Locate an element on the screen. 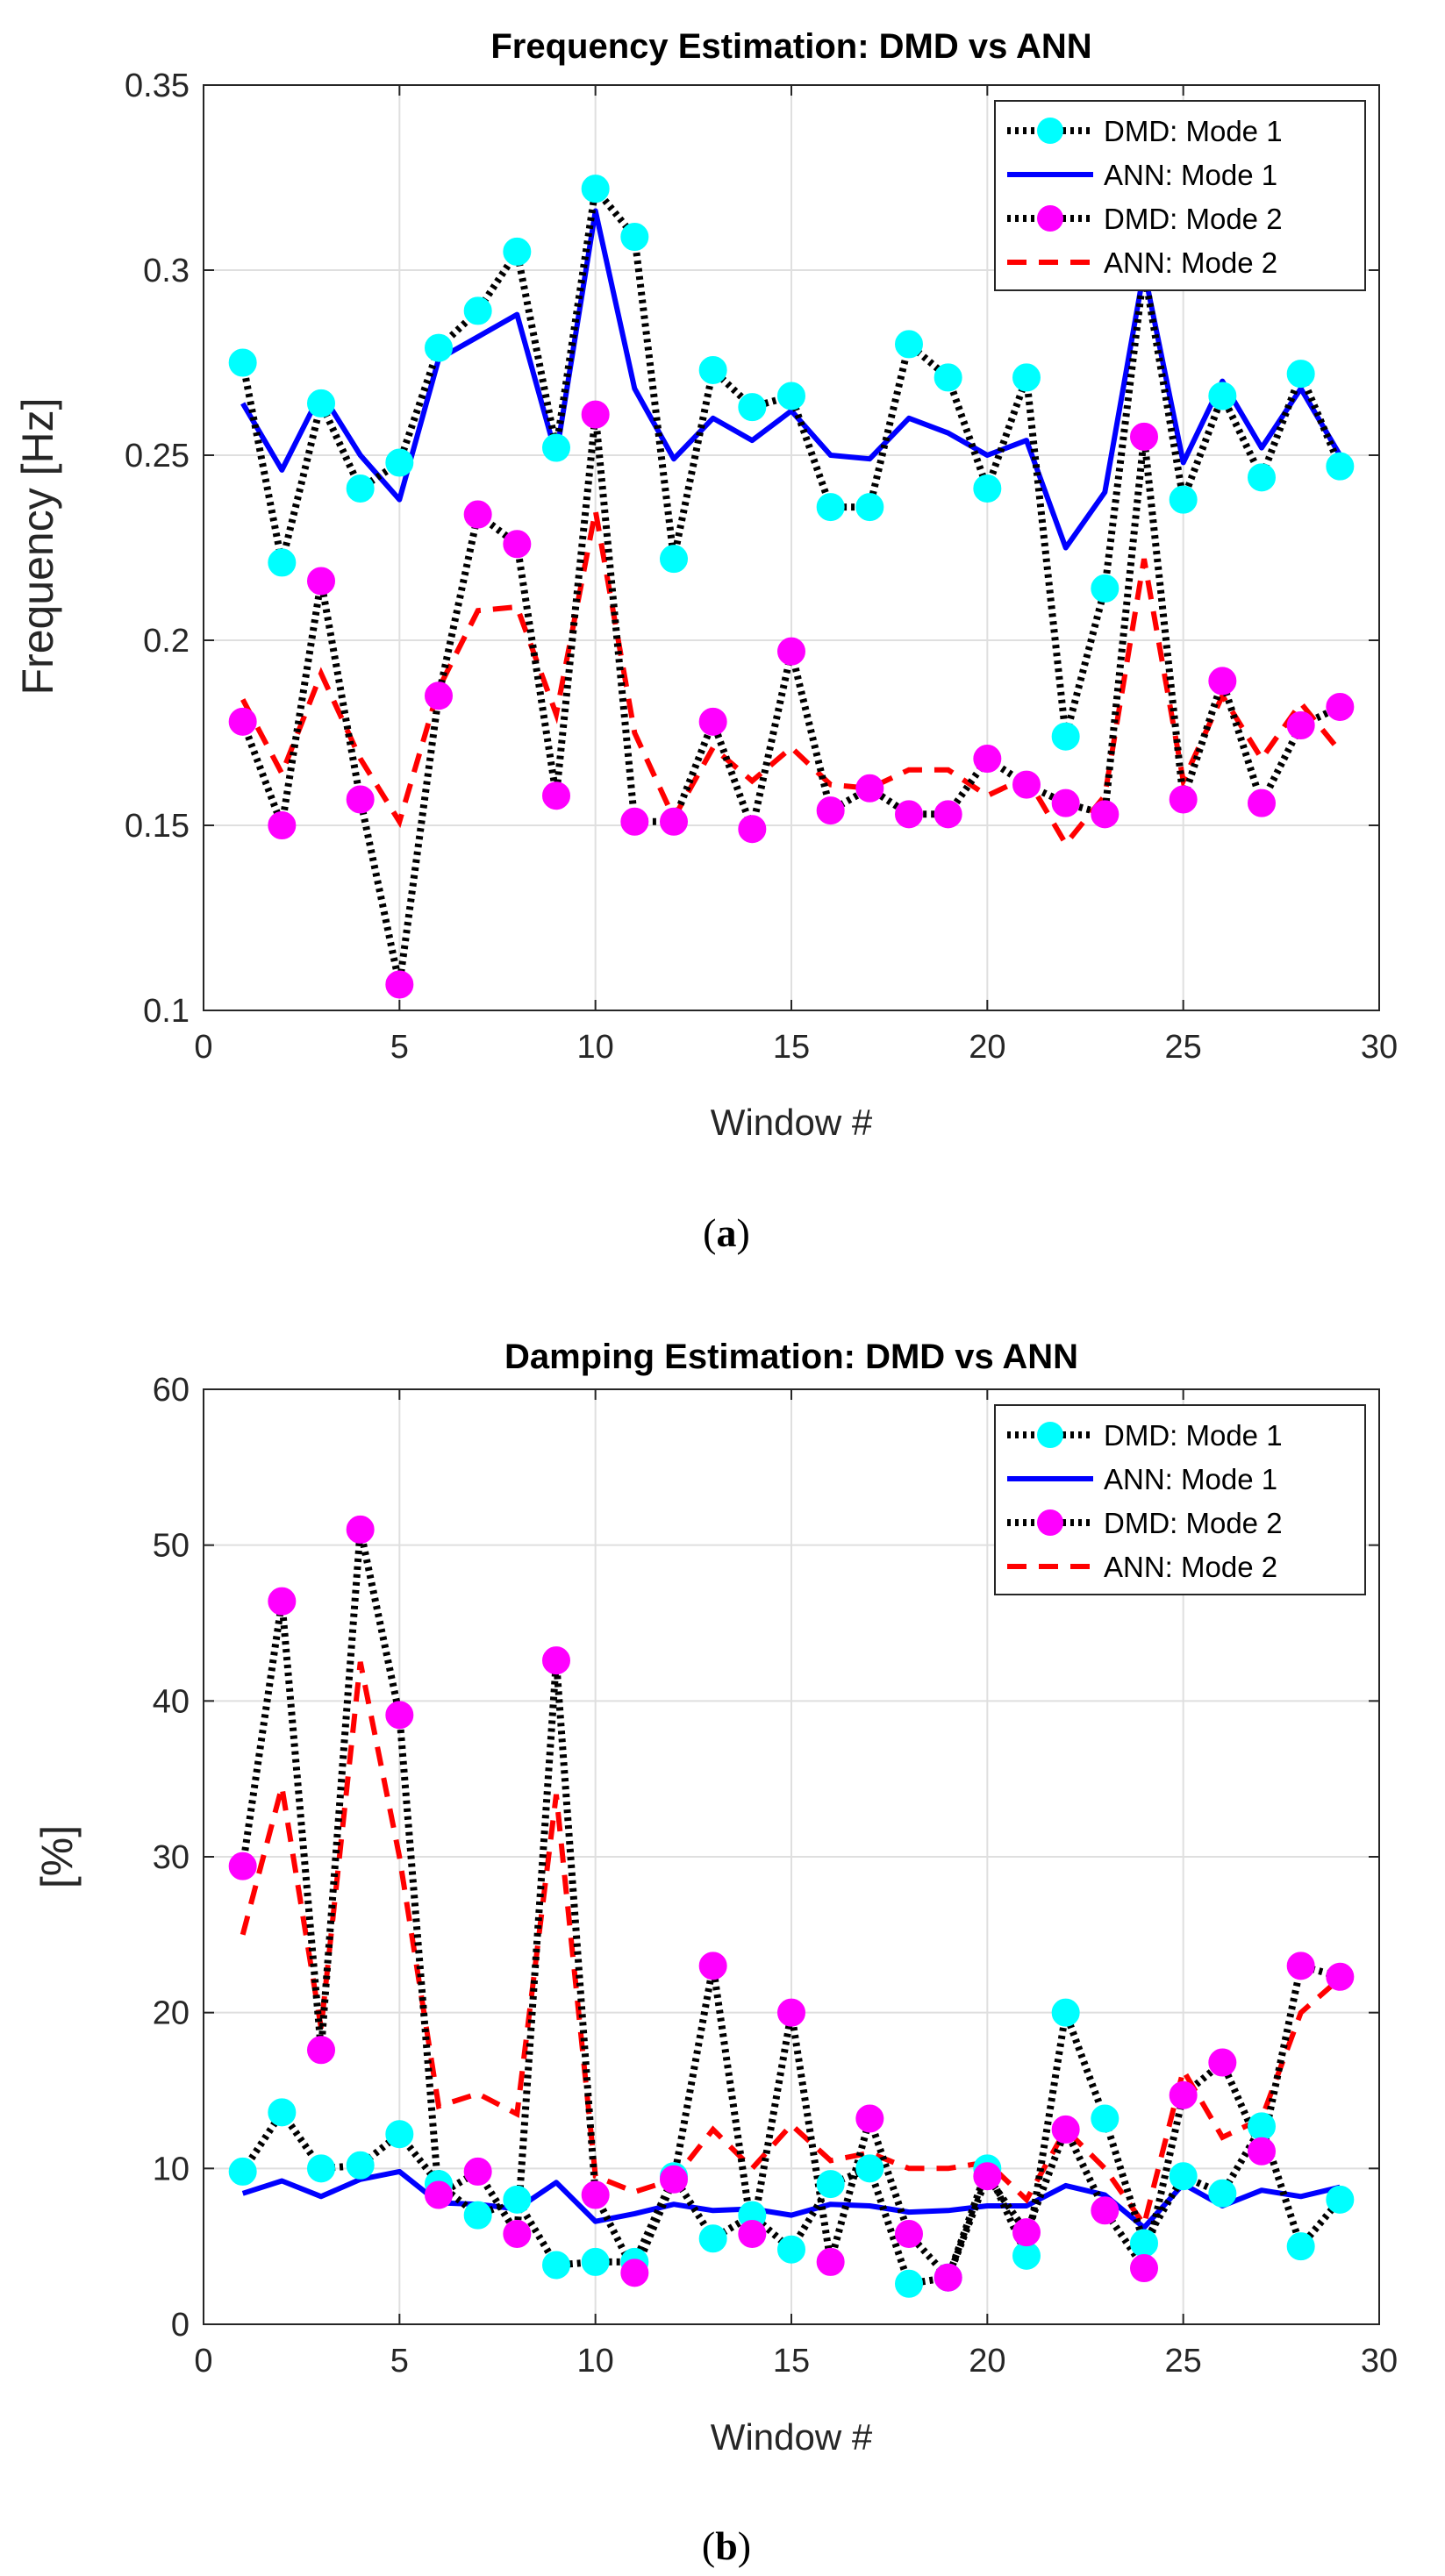 Image resolution: width=1445 pixels, height=2576 pixels. caption-letter: a is located at coordinates (727, 1233).